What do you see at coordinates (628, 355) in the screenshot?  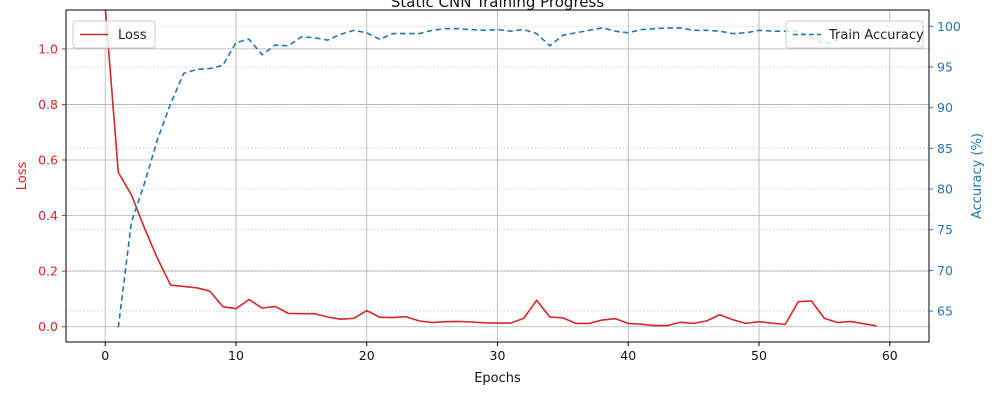 I see `x-tick-label: 40` at bounding box center [628, 355].